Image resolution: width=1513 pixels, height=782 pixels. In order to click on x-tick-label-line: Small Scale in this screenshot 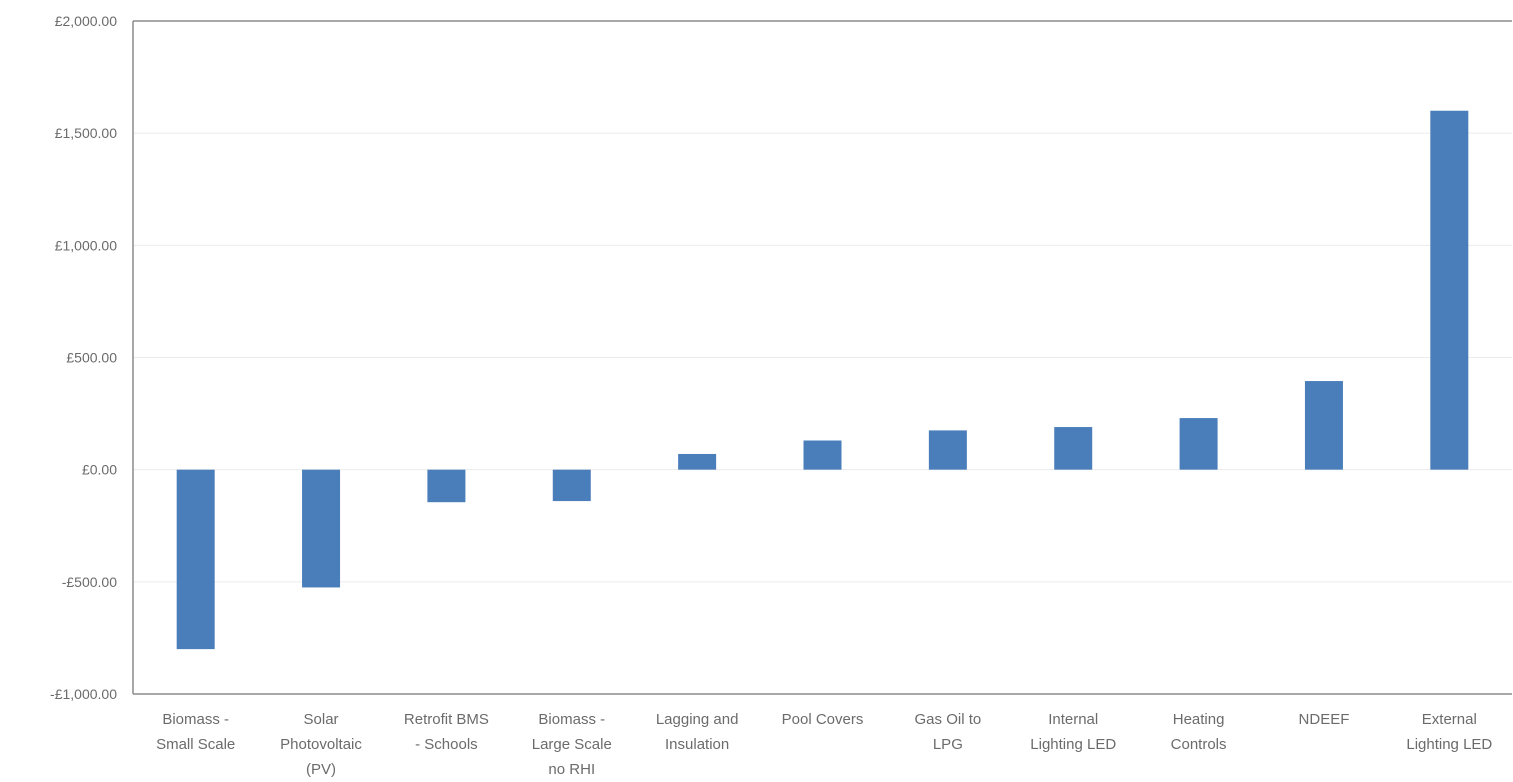, I will do `click(195, 744)`.